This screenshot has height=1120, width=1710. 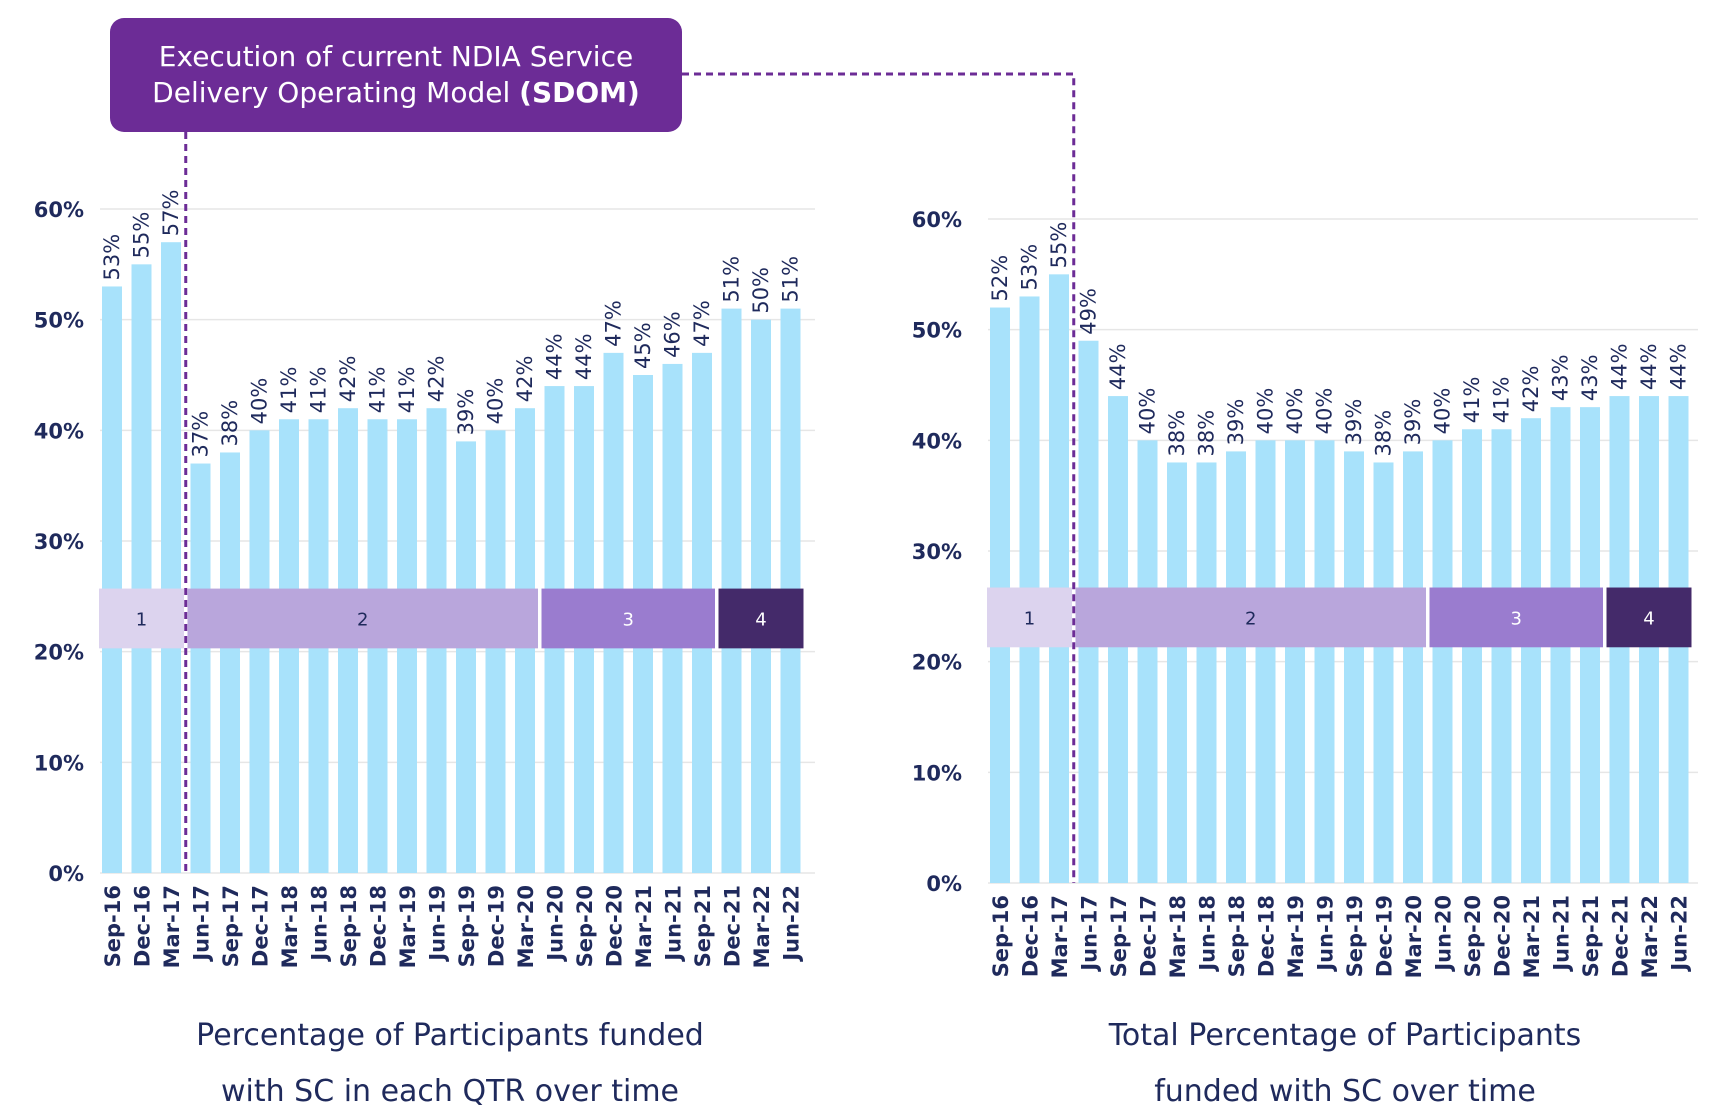 I want to click on x-tick-label: Sep-16, so click(x=1001, y=936).